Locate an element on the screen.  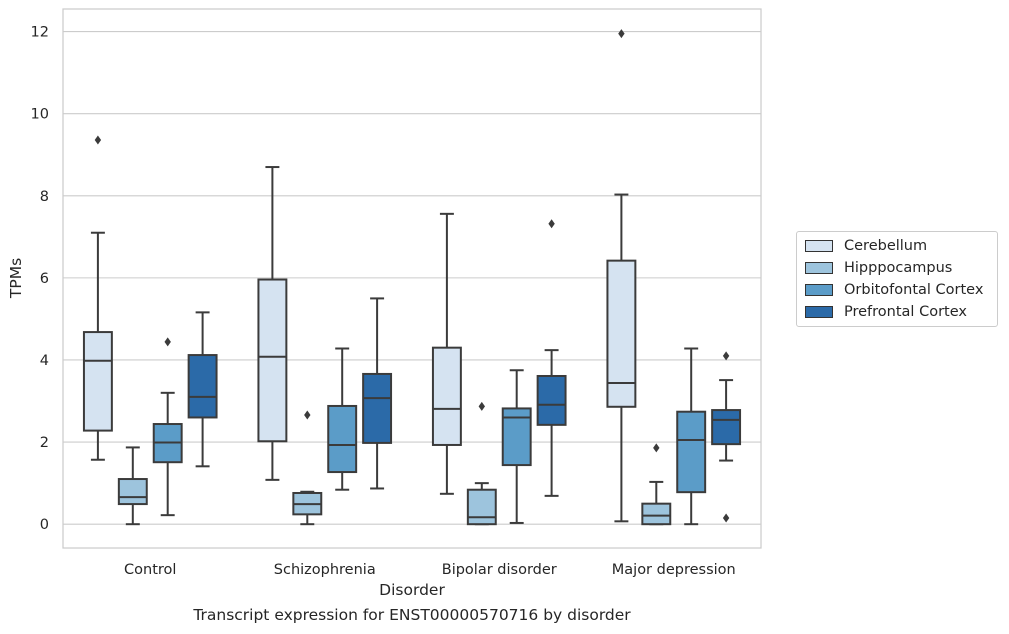
legend-label: Hipppocampus is located at coordinates (898, 267).